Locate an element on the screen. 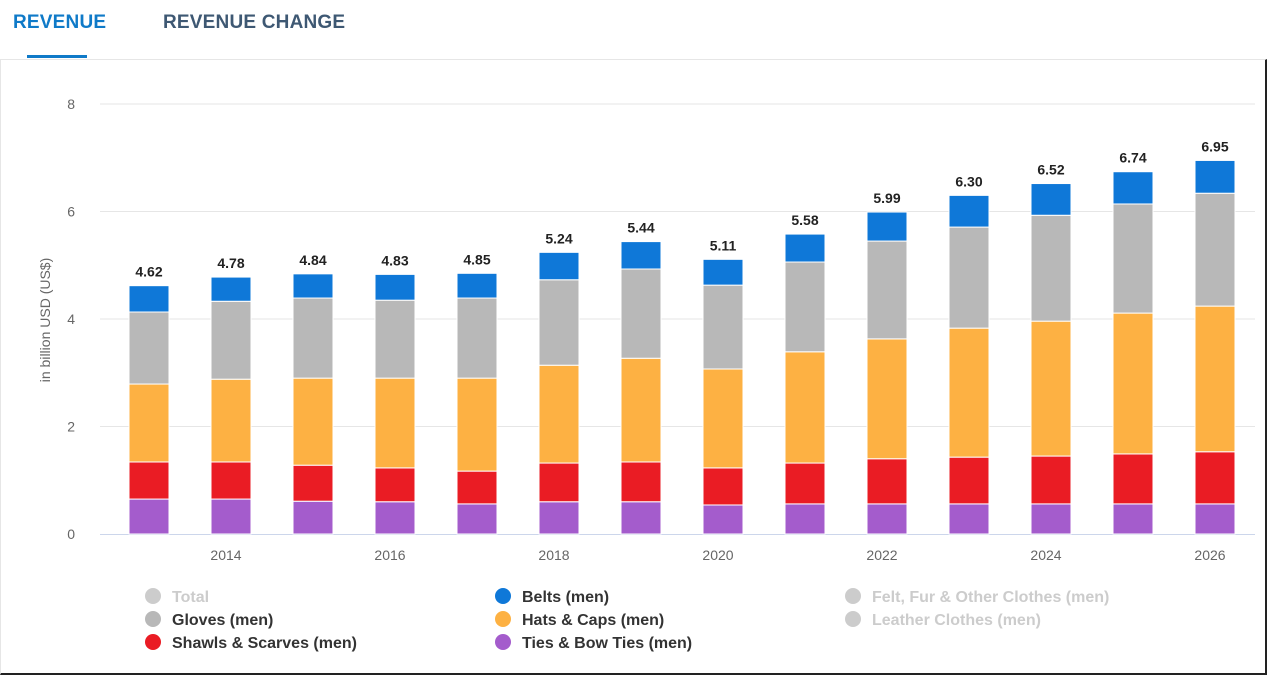 This screenshot has height=675, width=1267. legend-item: Belts (men) is located at coordinates (565, 597).